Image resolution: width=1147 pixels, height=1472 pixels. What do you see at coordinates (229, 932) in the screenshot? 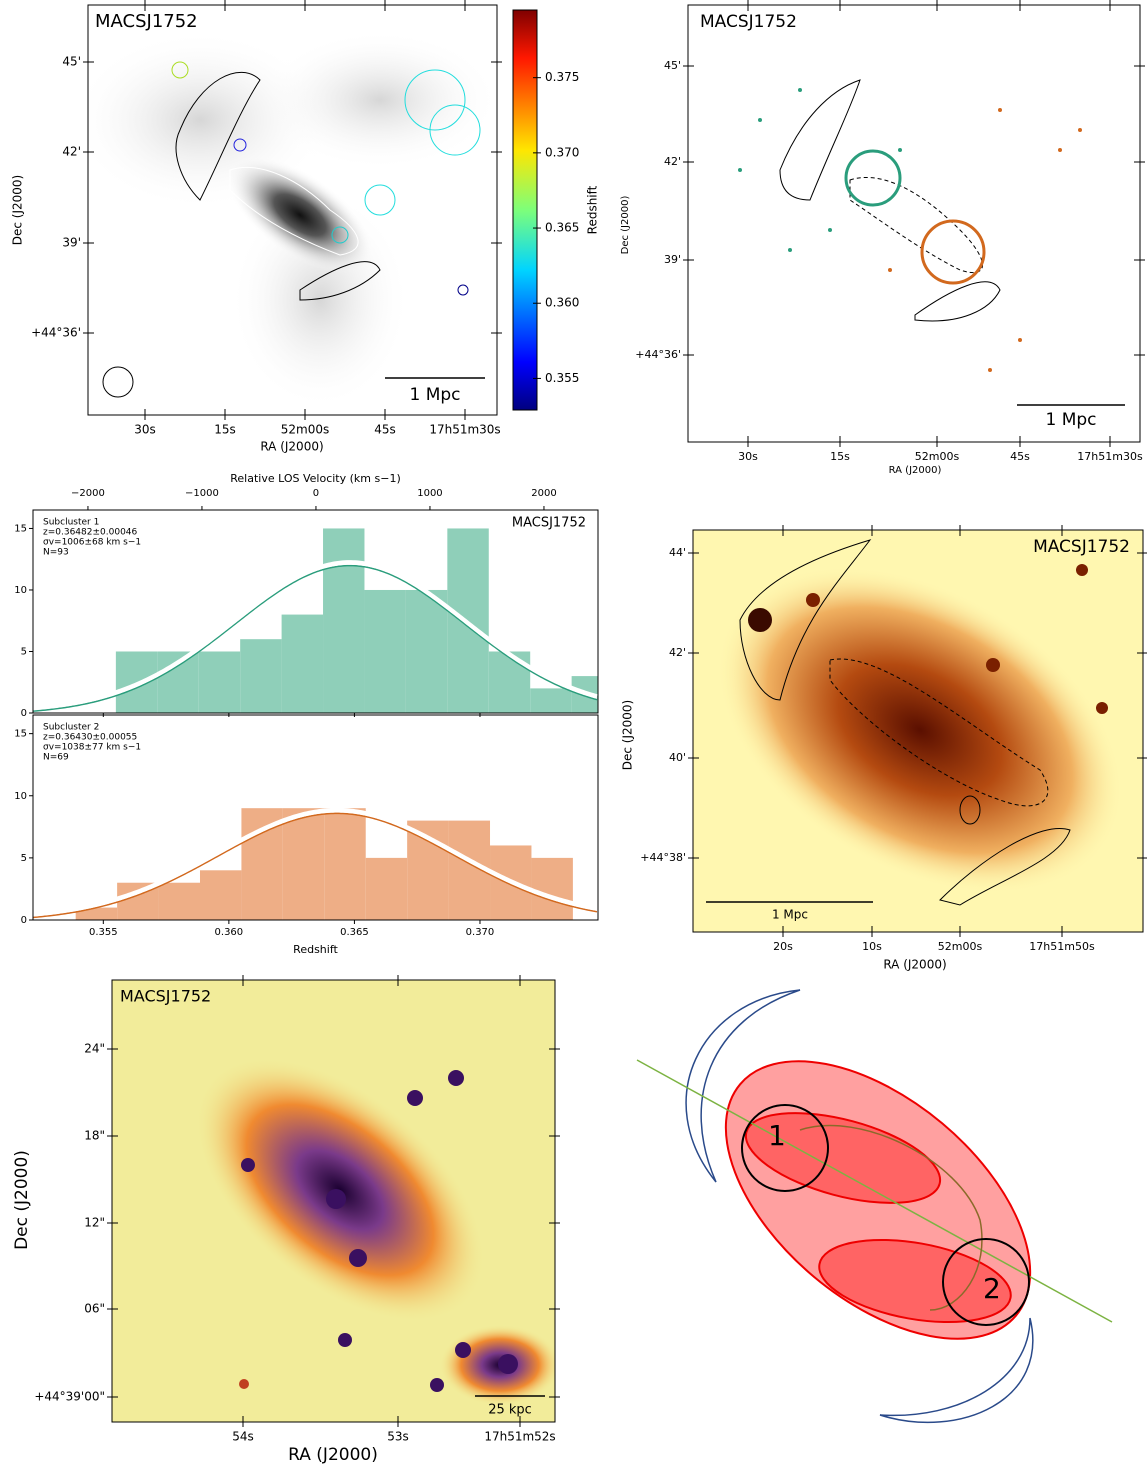
I see `x-tick-label: 0.360` at bounding box center [229, 932].